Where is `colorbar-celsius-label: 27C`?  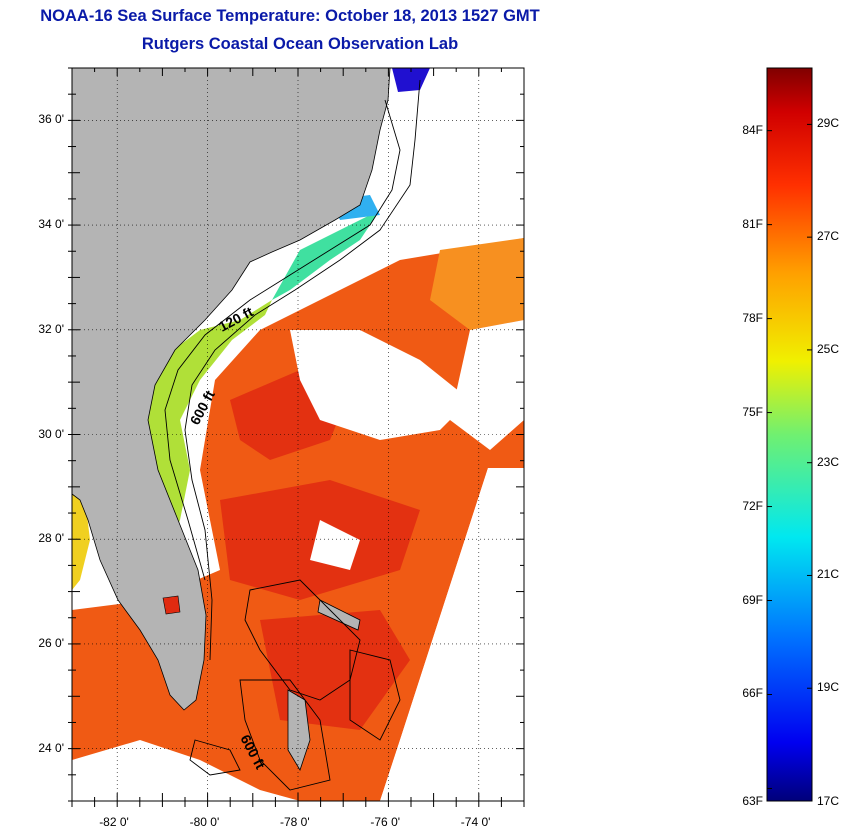
colorbar-celsius-label: 27C is located at coordinates (828, 236).